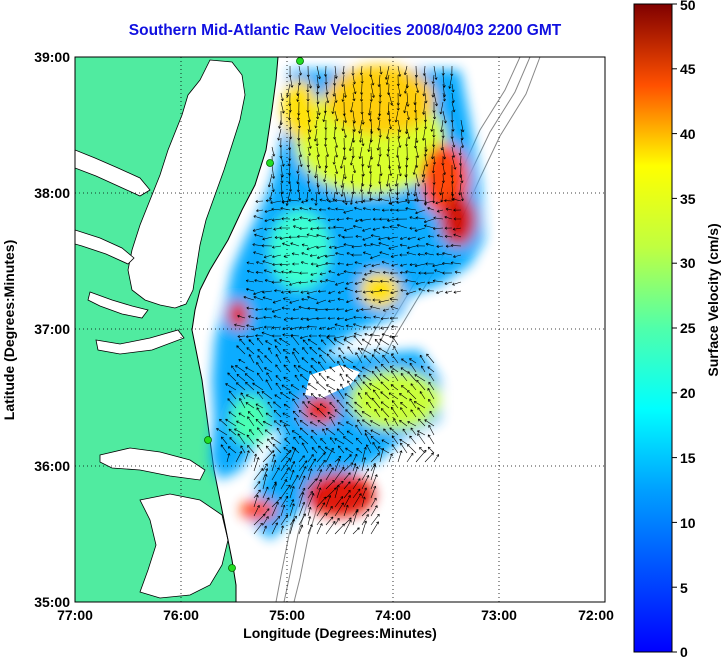  Describe the element at coordinates (287, 615) in the screenshot. I see `x-tick-label: 75:00` at that location.